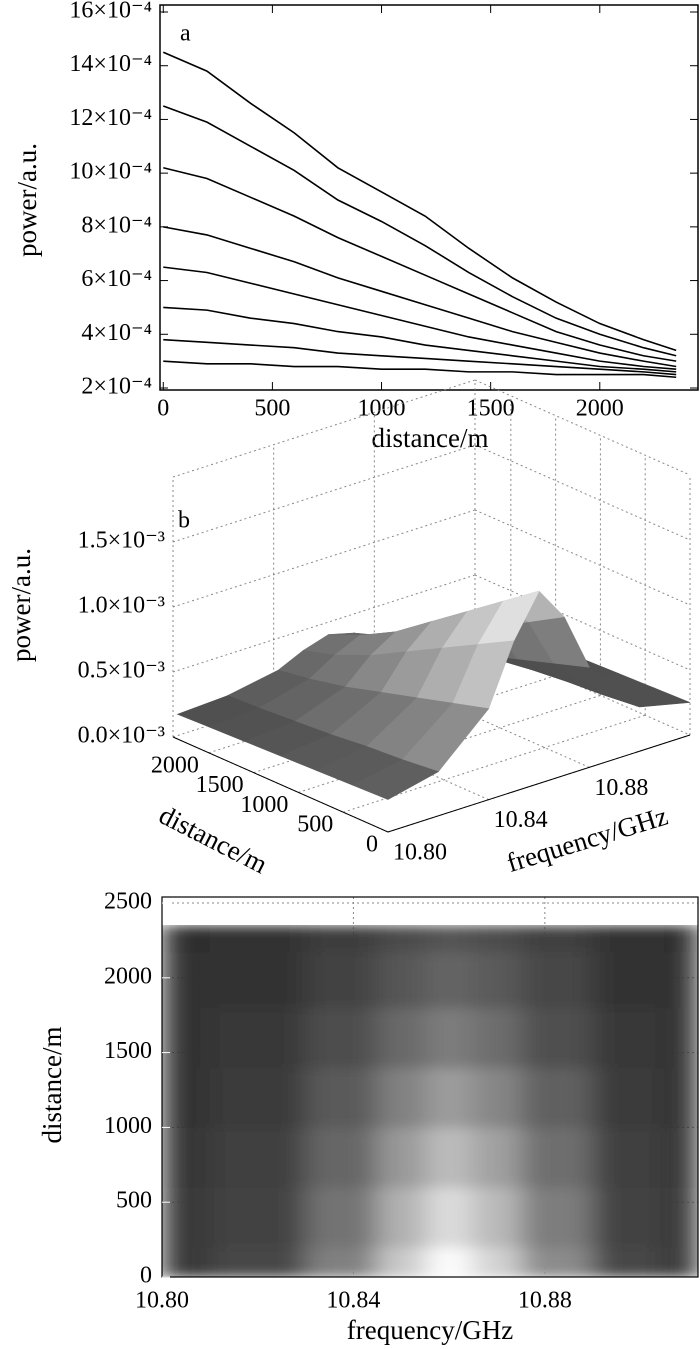 Image resolution: width=700 pixels, height=1349 pixels. What do you see at coordinates (52, 1085) in the screenshot?
I see `y-axis-label: distance/m` at bounding box center [52, 1085].